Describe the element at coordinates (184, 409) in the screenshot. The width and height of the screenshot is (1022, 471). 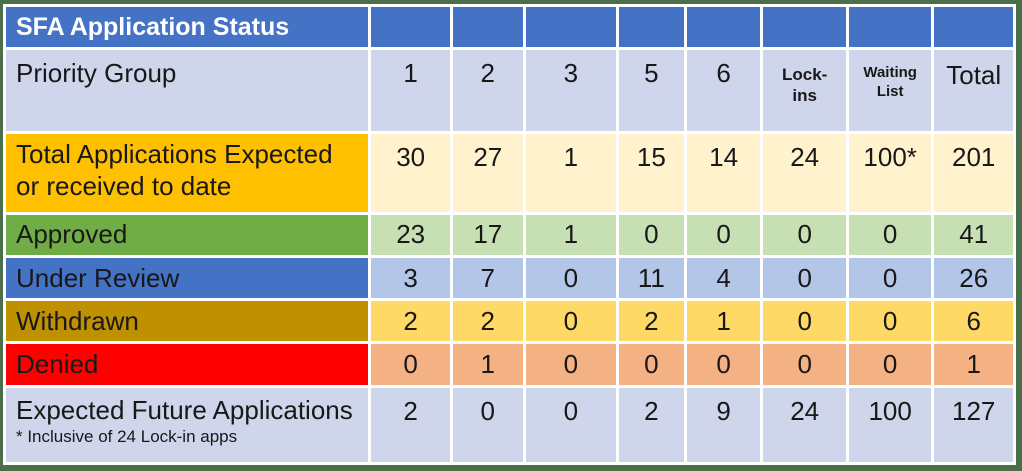
I see `expected-future-label: Expected Future Applications` at that location.